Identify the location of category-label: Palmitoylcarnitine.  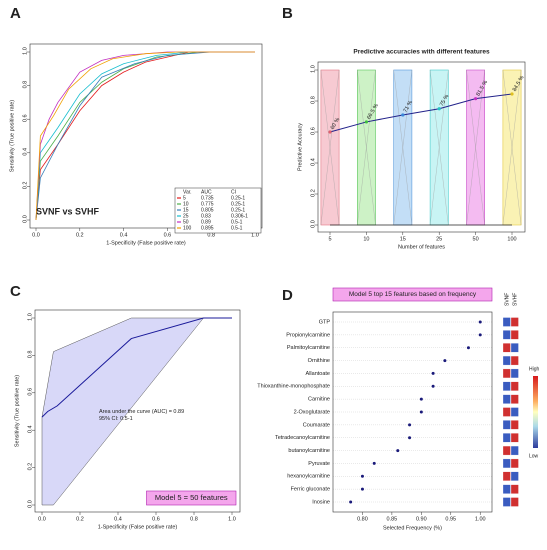
(308, 348).